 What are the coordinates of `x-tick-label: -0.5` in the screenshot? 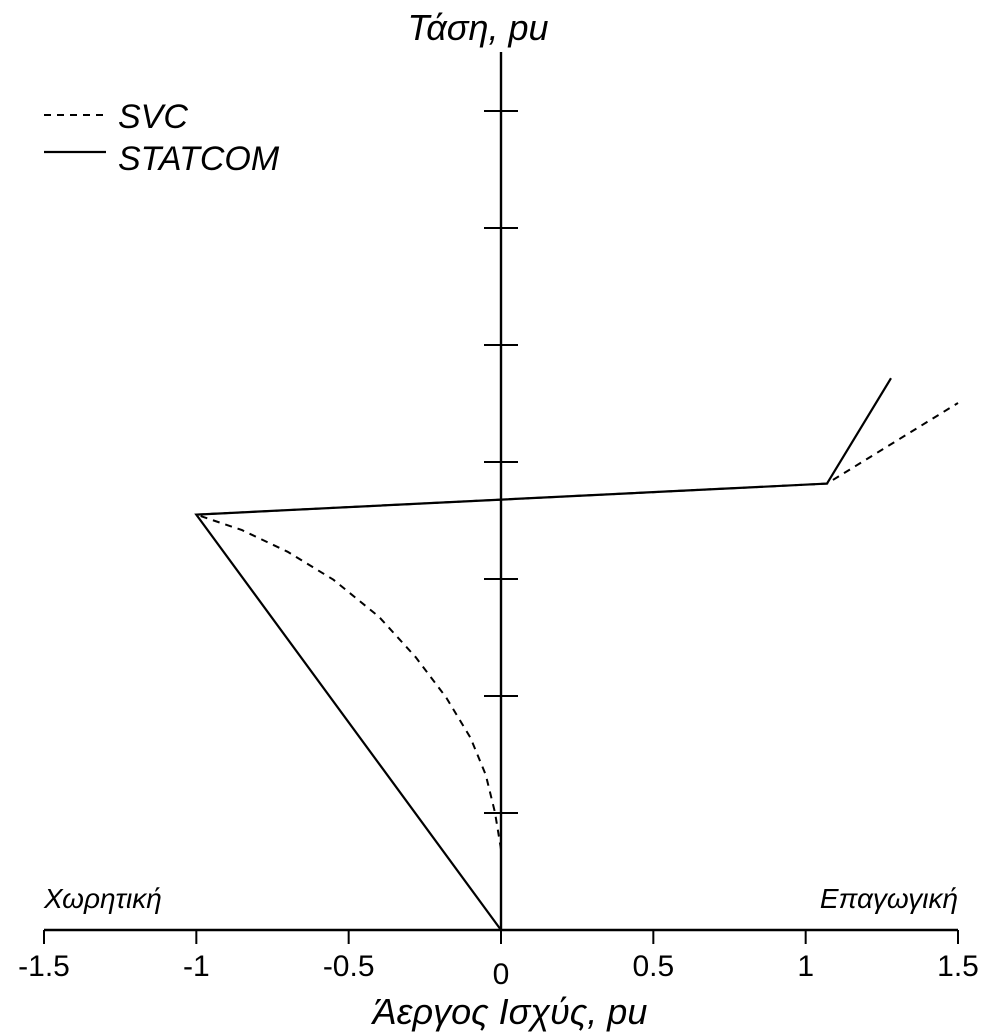 It's located at (349, 966).